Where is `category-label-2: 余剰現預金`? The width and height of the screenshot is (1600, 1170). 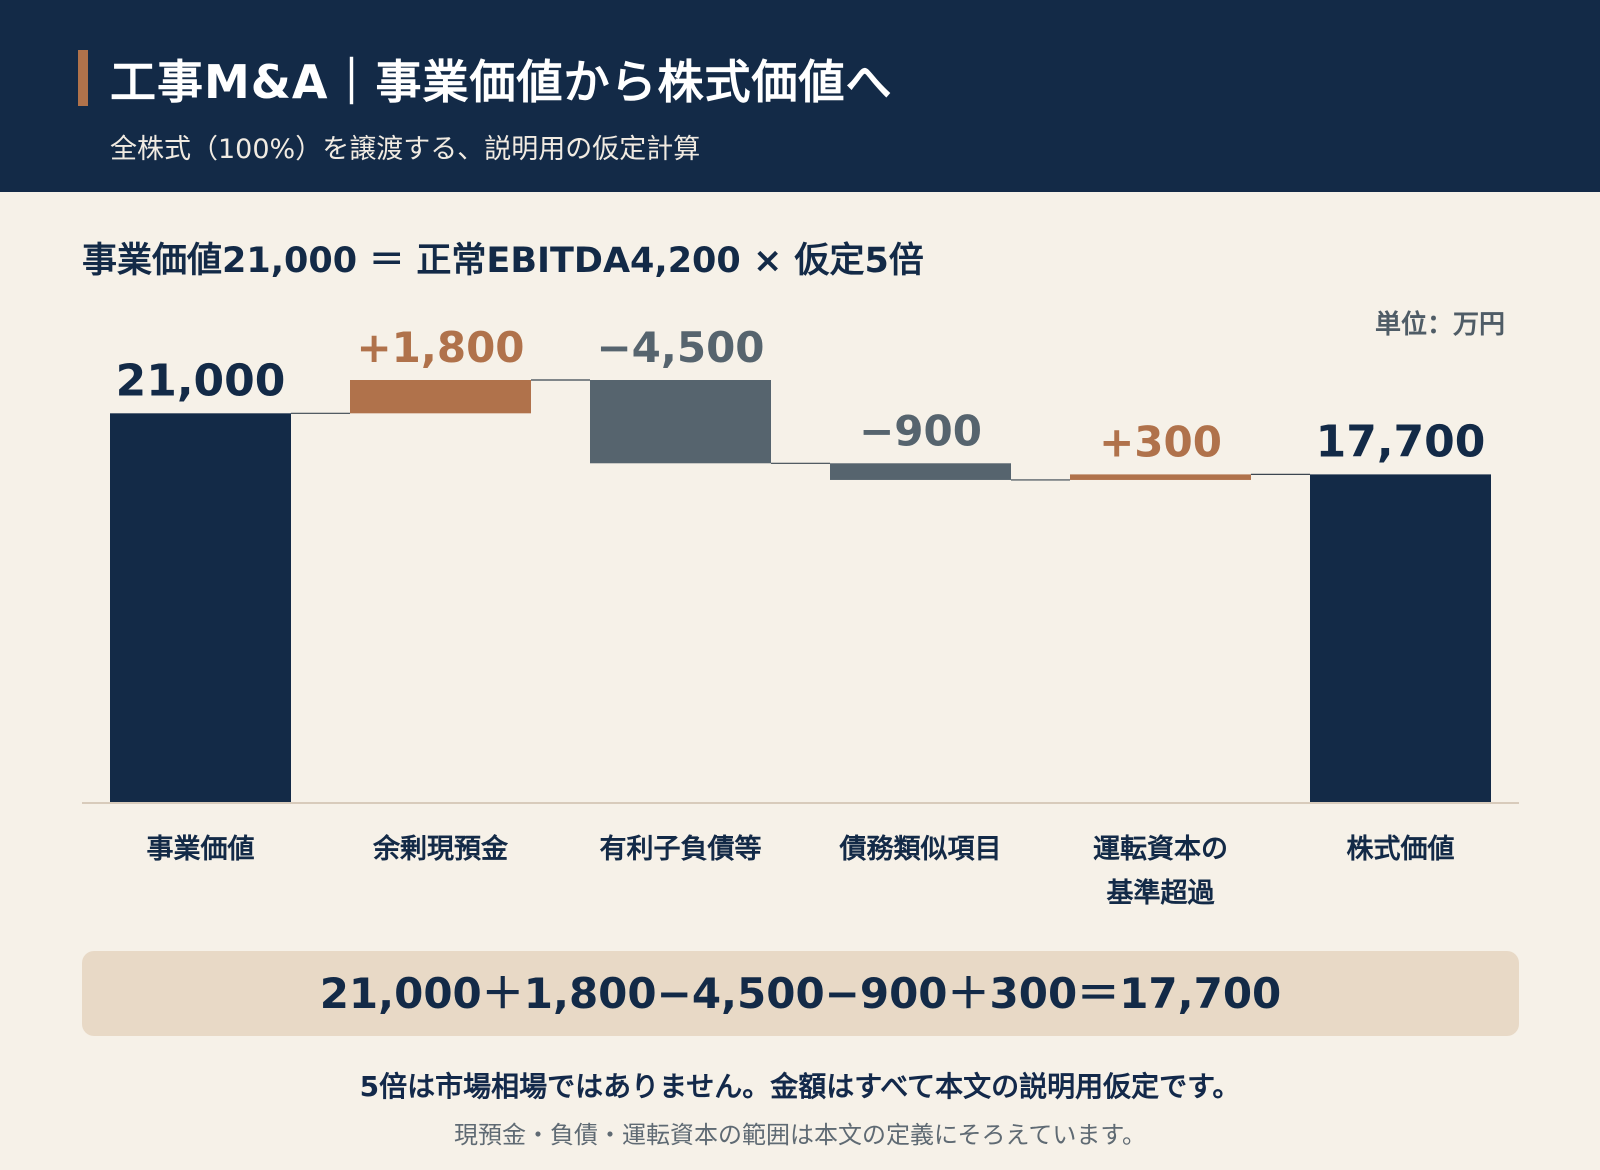
category-label-2: 余剰現預金 is located at coordinates (440, 849).